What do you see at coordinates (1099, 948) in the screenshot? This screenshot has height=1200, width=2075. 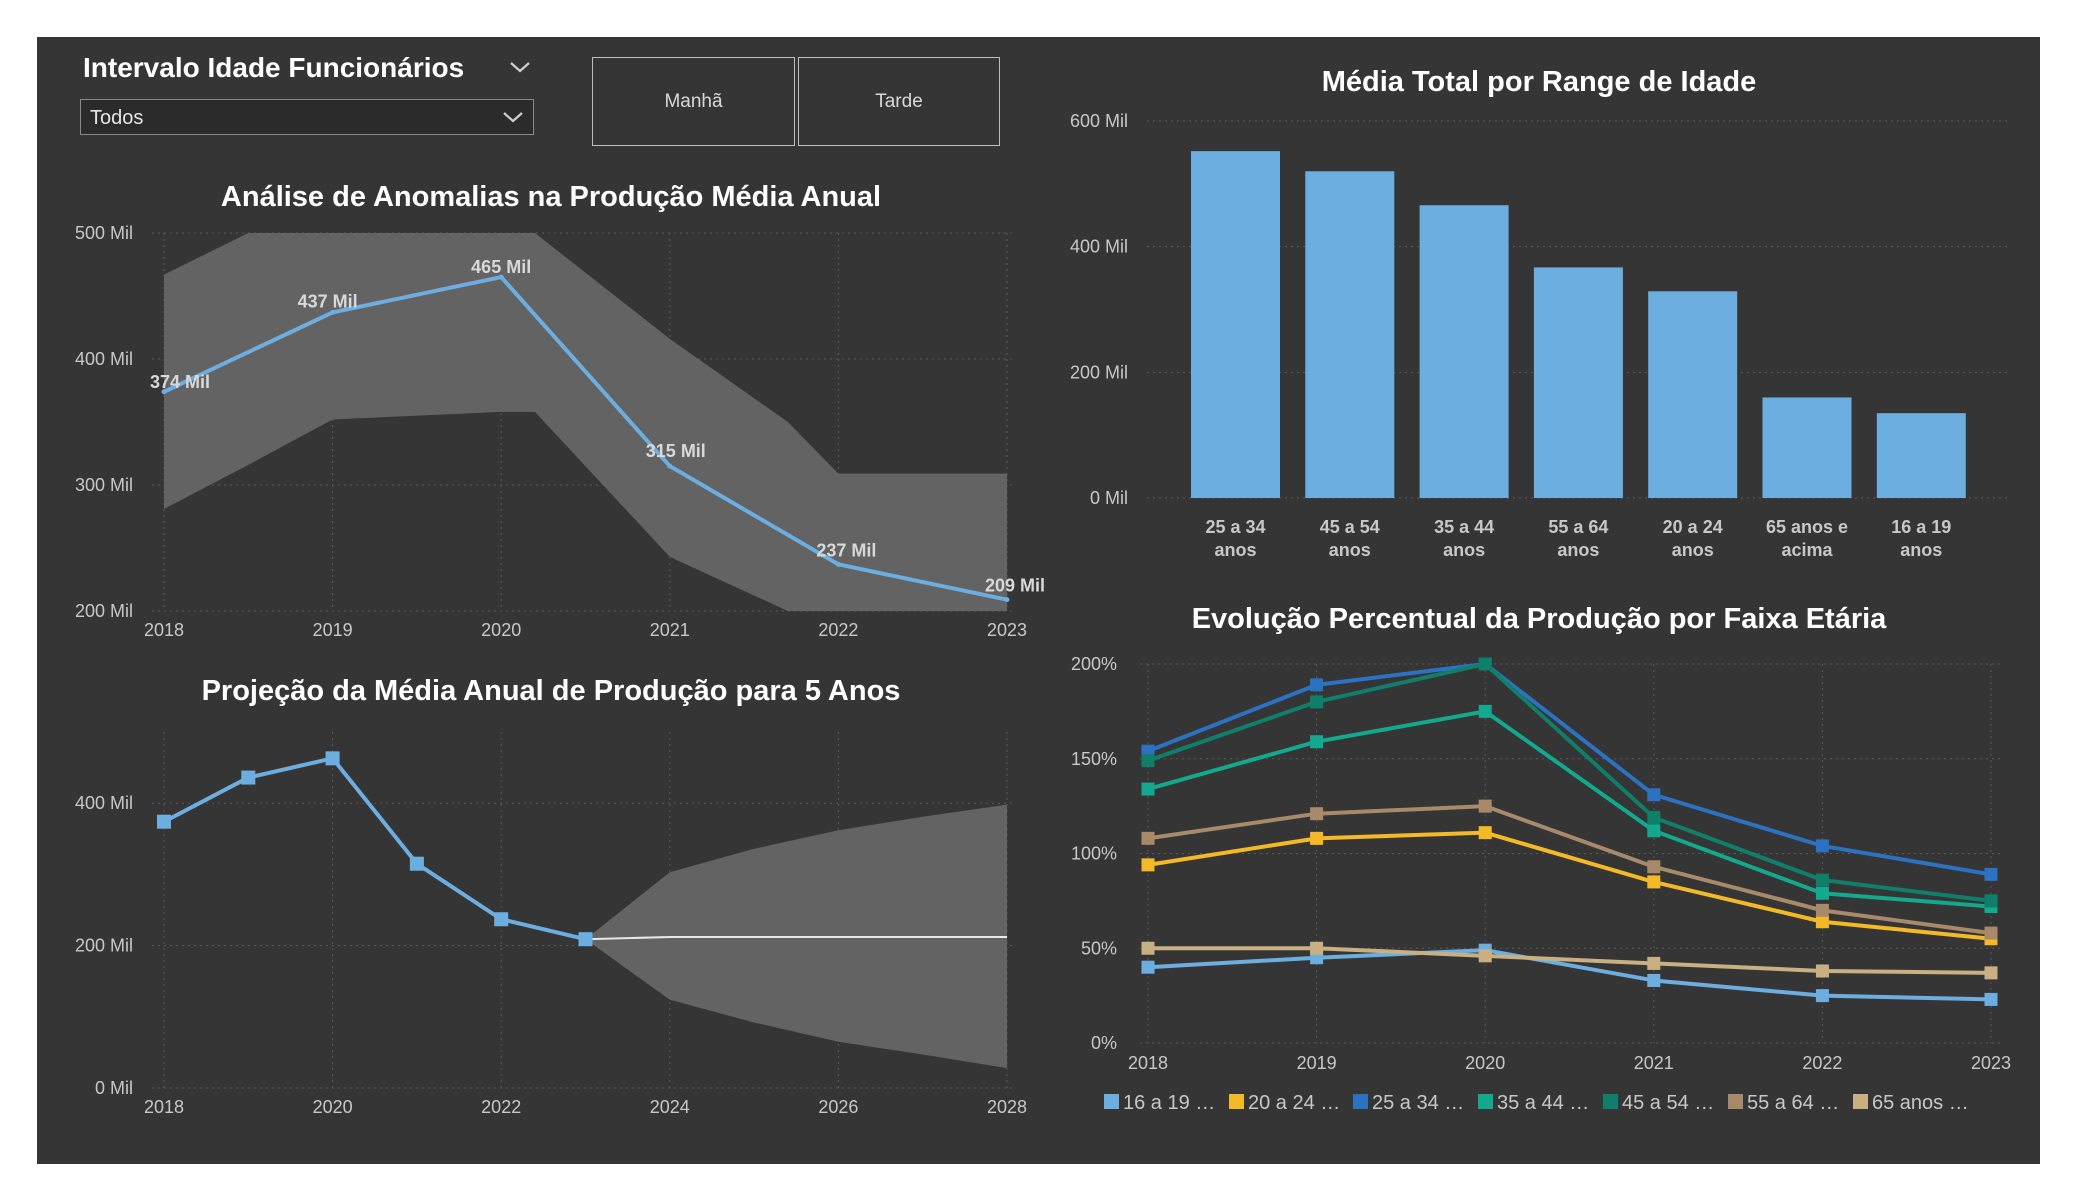 I see `y-tick-label: 50%` at bounding box center [1099, 948].